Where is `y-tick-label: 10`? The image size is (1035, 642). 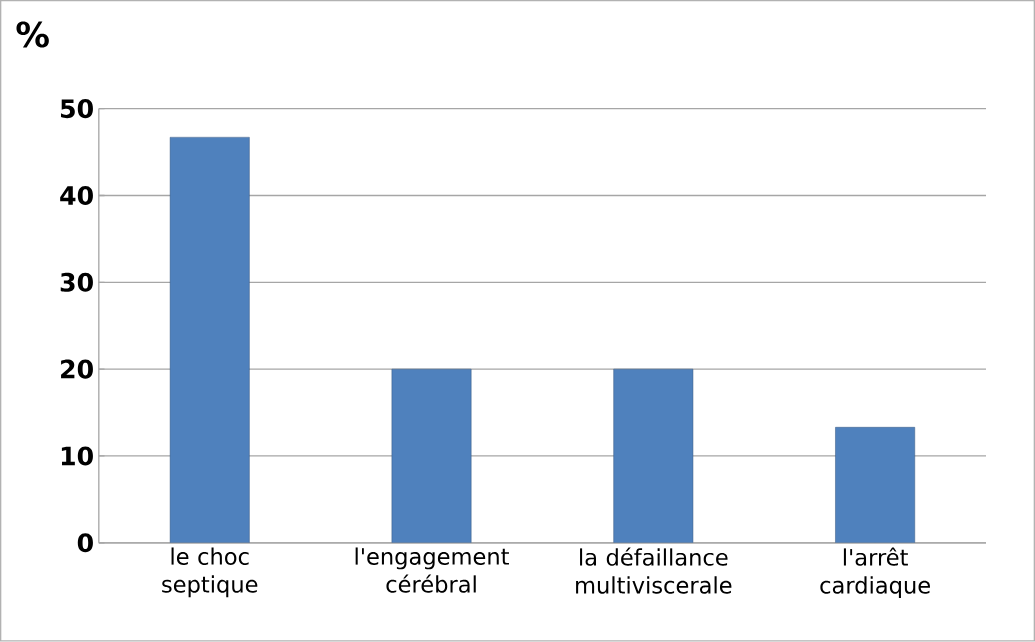 y-tick-label: 10 is located at coordinates (77, 456).